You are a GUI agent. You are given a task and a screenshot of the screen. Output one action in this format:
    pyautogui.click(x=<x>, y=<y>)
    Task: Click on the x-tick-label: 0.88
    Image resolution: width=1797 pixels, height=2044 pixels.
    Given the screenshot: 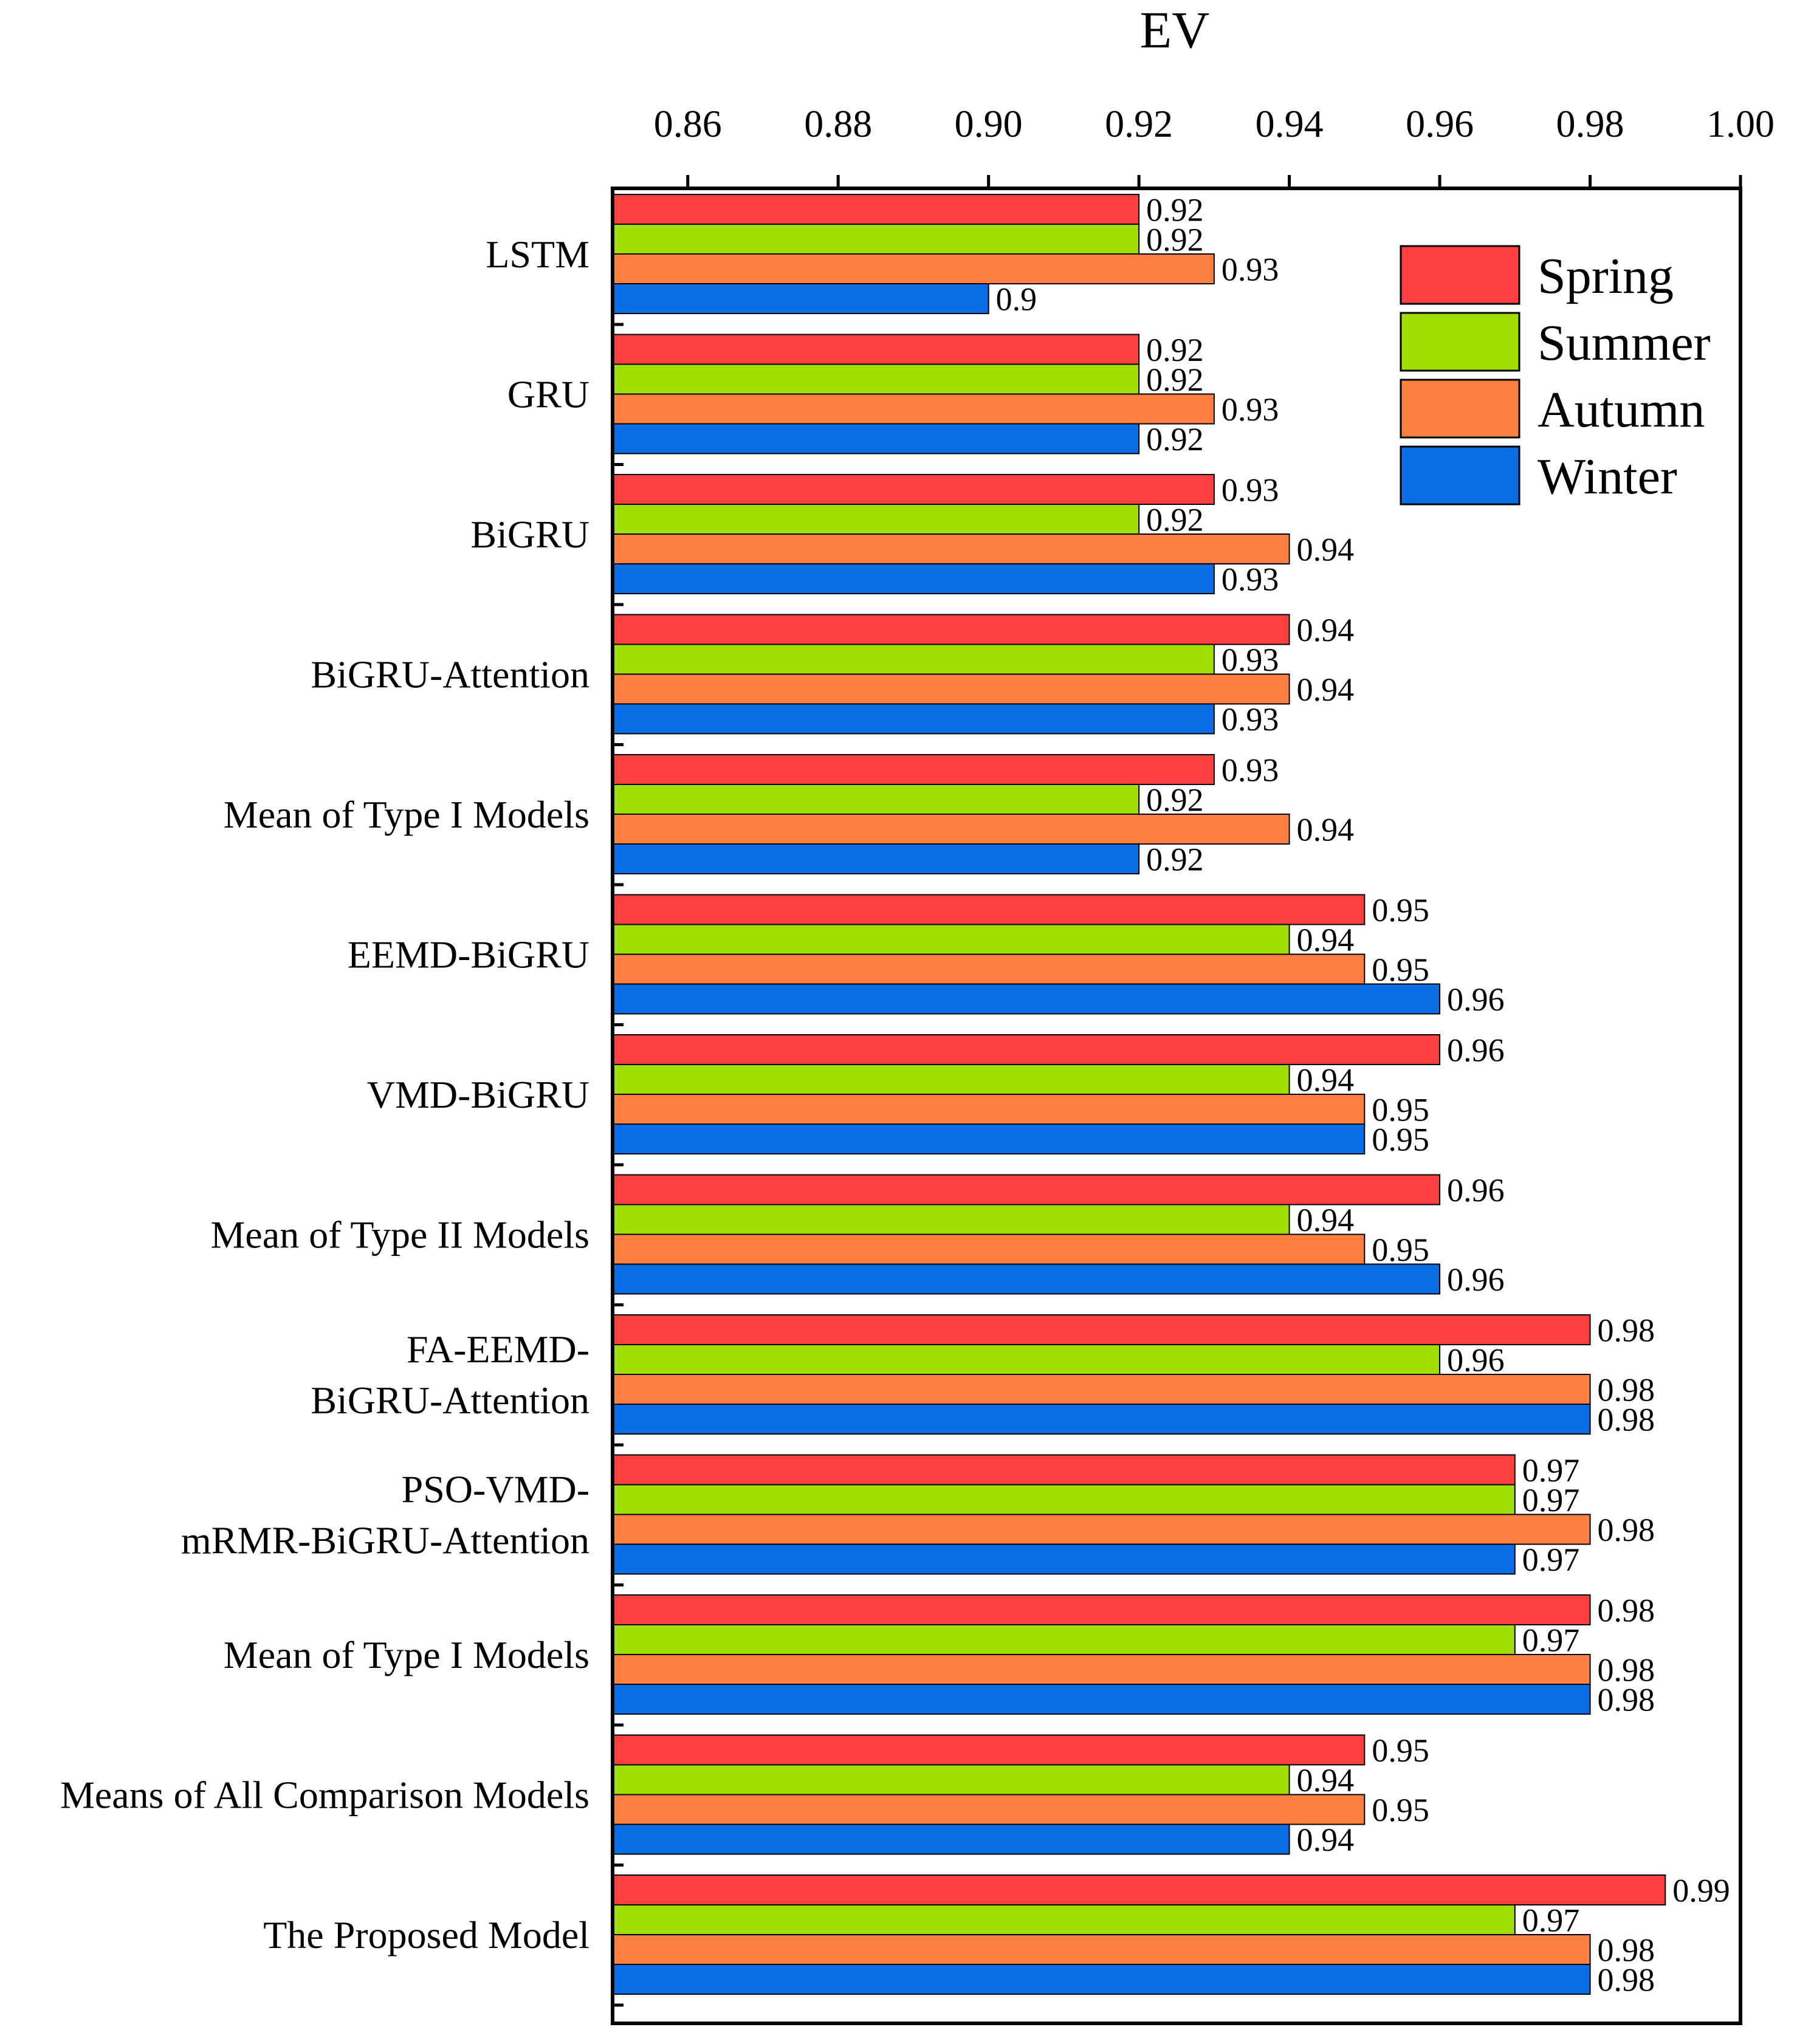 What is the action you would take?
    pyautogui.click(x=838, y=124)
    